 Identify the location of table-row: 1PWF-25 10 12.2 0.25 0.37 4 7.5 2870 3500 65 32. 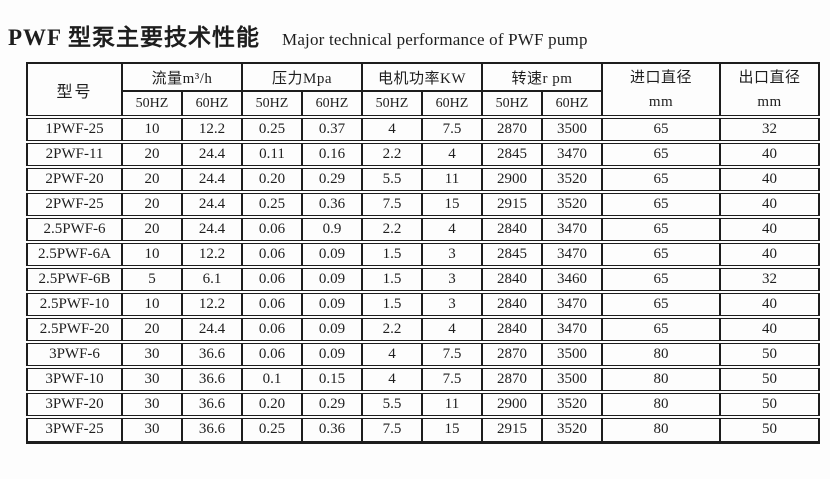
(423, 129).